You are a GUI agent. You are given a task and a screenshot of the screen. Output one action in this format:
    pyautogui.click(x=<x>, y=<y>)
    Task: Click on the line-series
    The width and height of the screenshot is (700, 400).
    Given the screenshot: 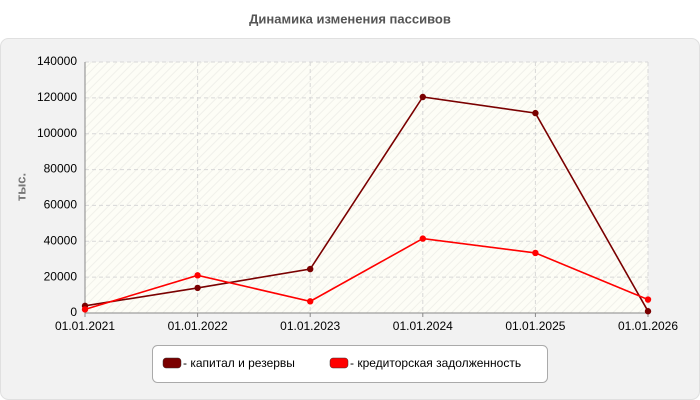 What is the action you would take?
    pyautogui.click(x=366, y=274)
    